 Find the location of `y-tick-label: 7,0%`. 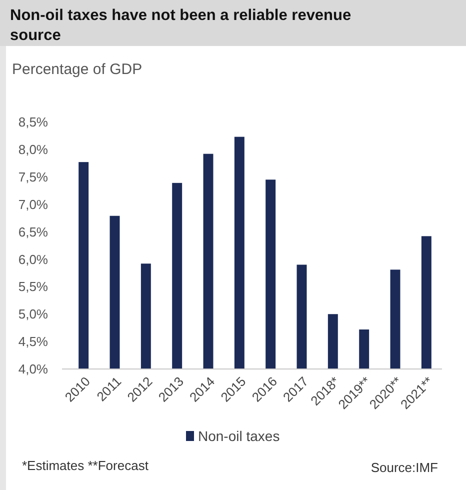

y-tick-label: 7,0% is located at coordinates (33, 204).